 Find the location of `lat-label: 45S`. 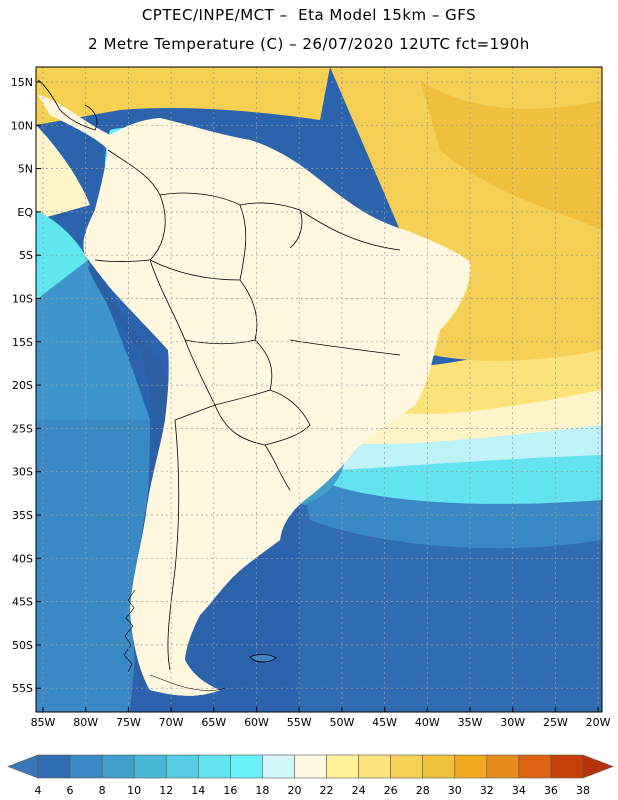

lat-label: 45S is located at coordinates (22, 602).